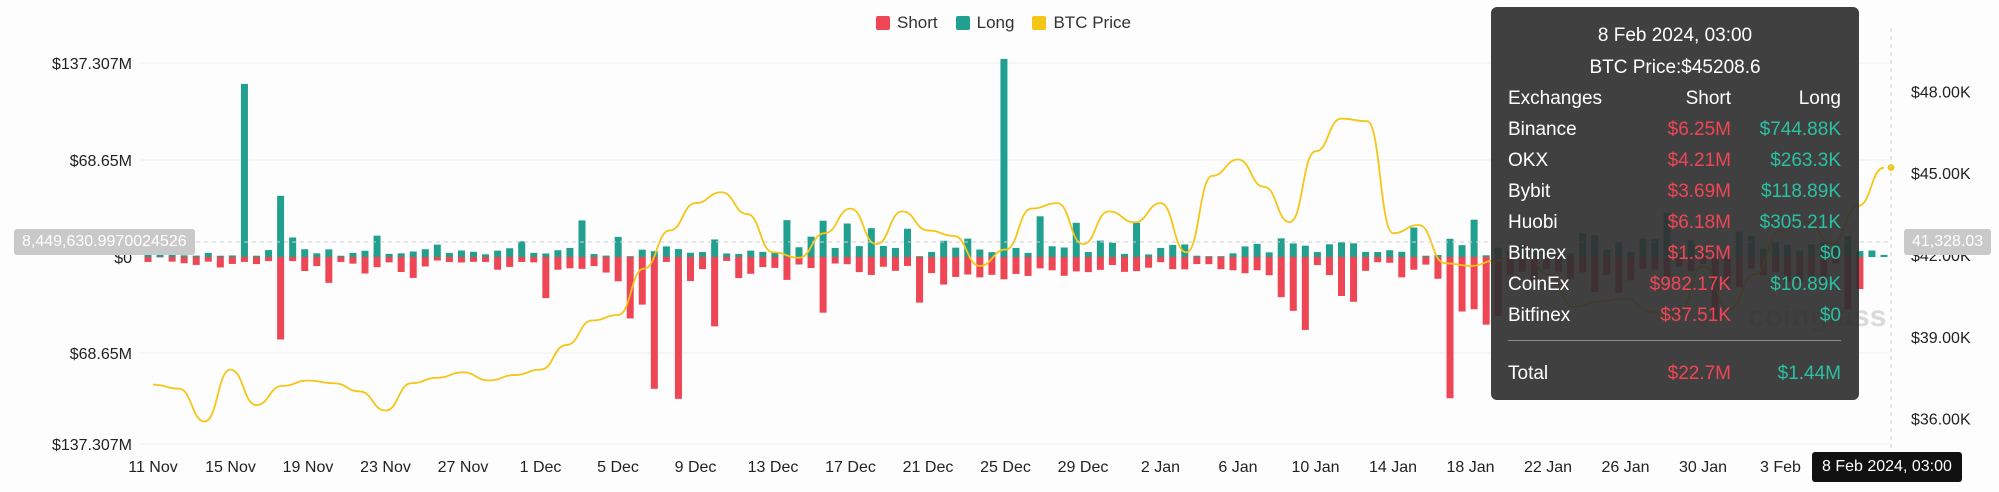 Image resolution: width=1999 pixels, height=492 pixels. Describe the element at coordinates (1948, 242) in the screenshot. I see `crosshair-right-value: 41,328.03` at that location.